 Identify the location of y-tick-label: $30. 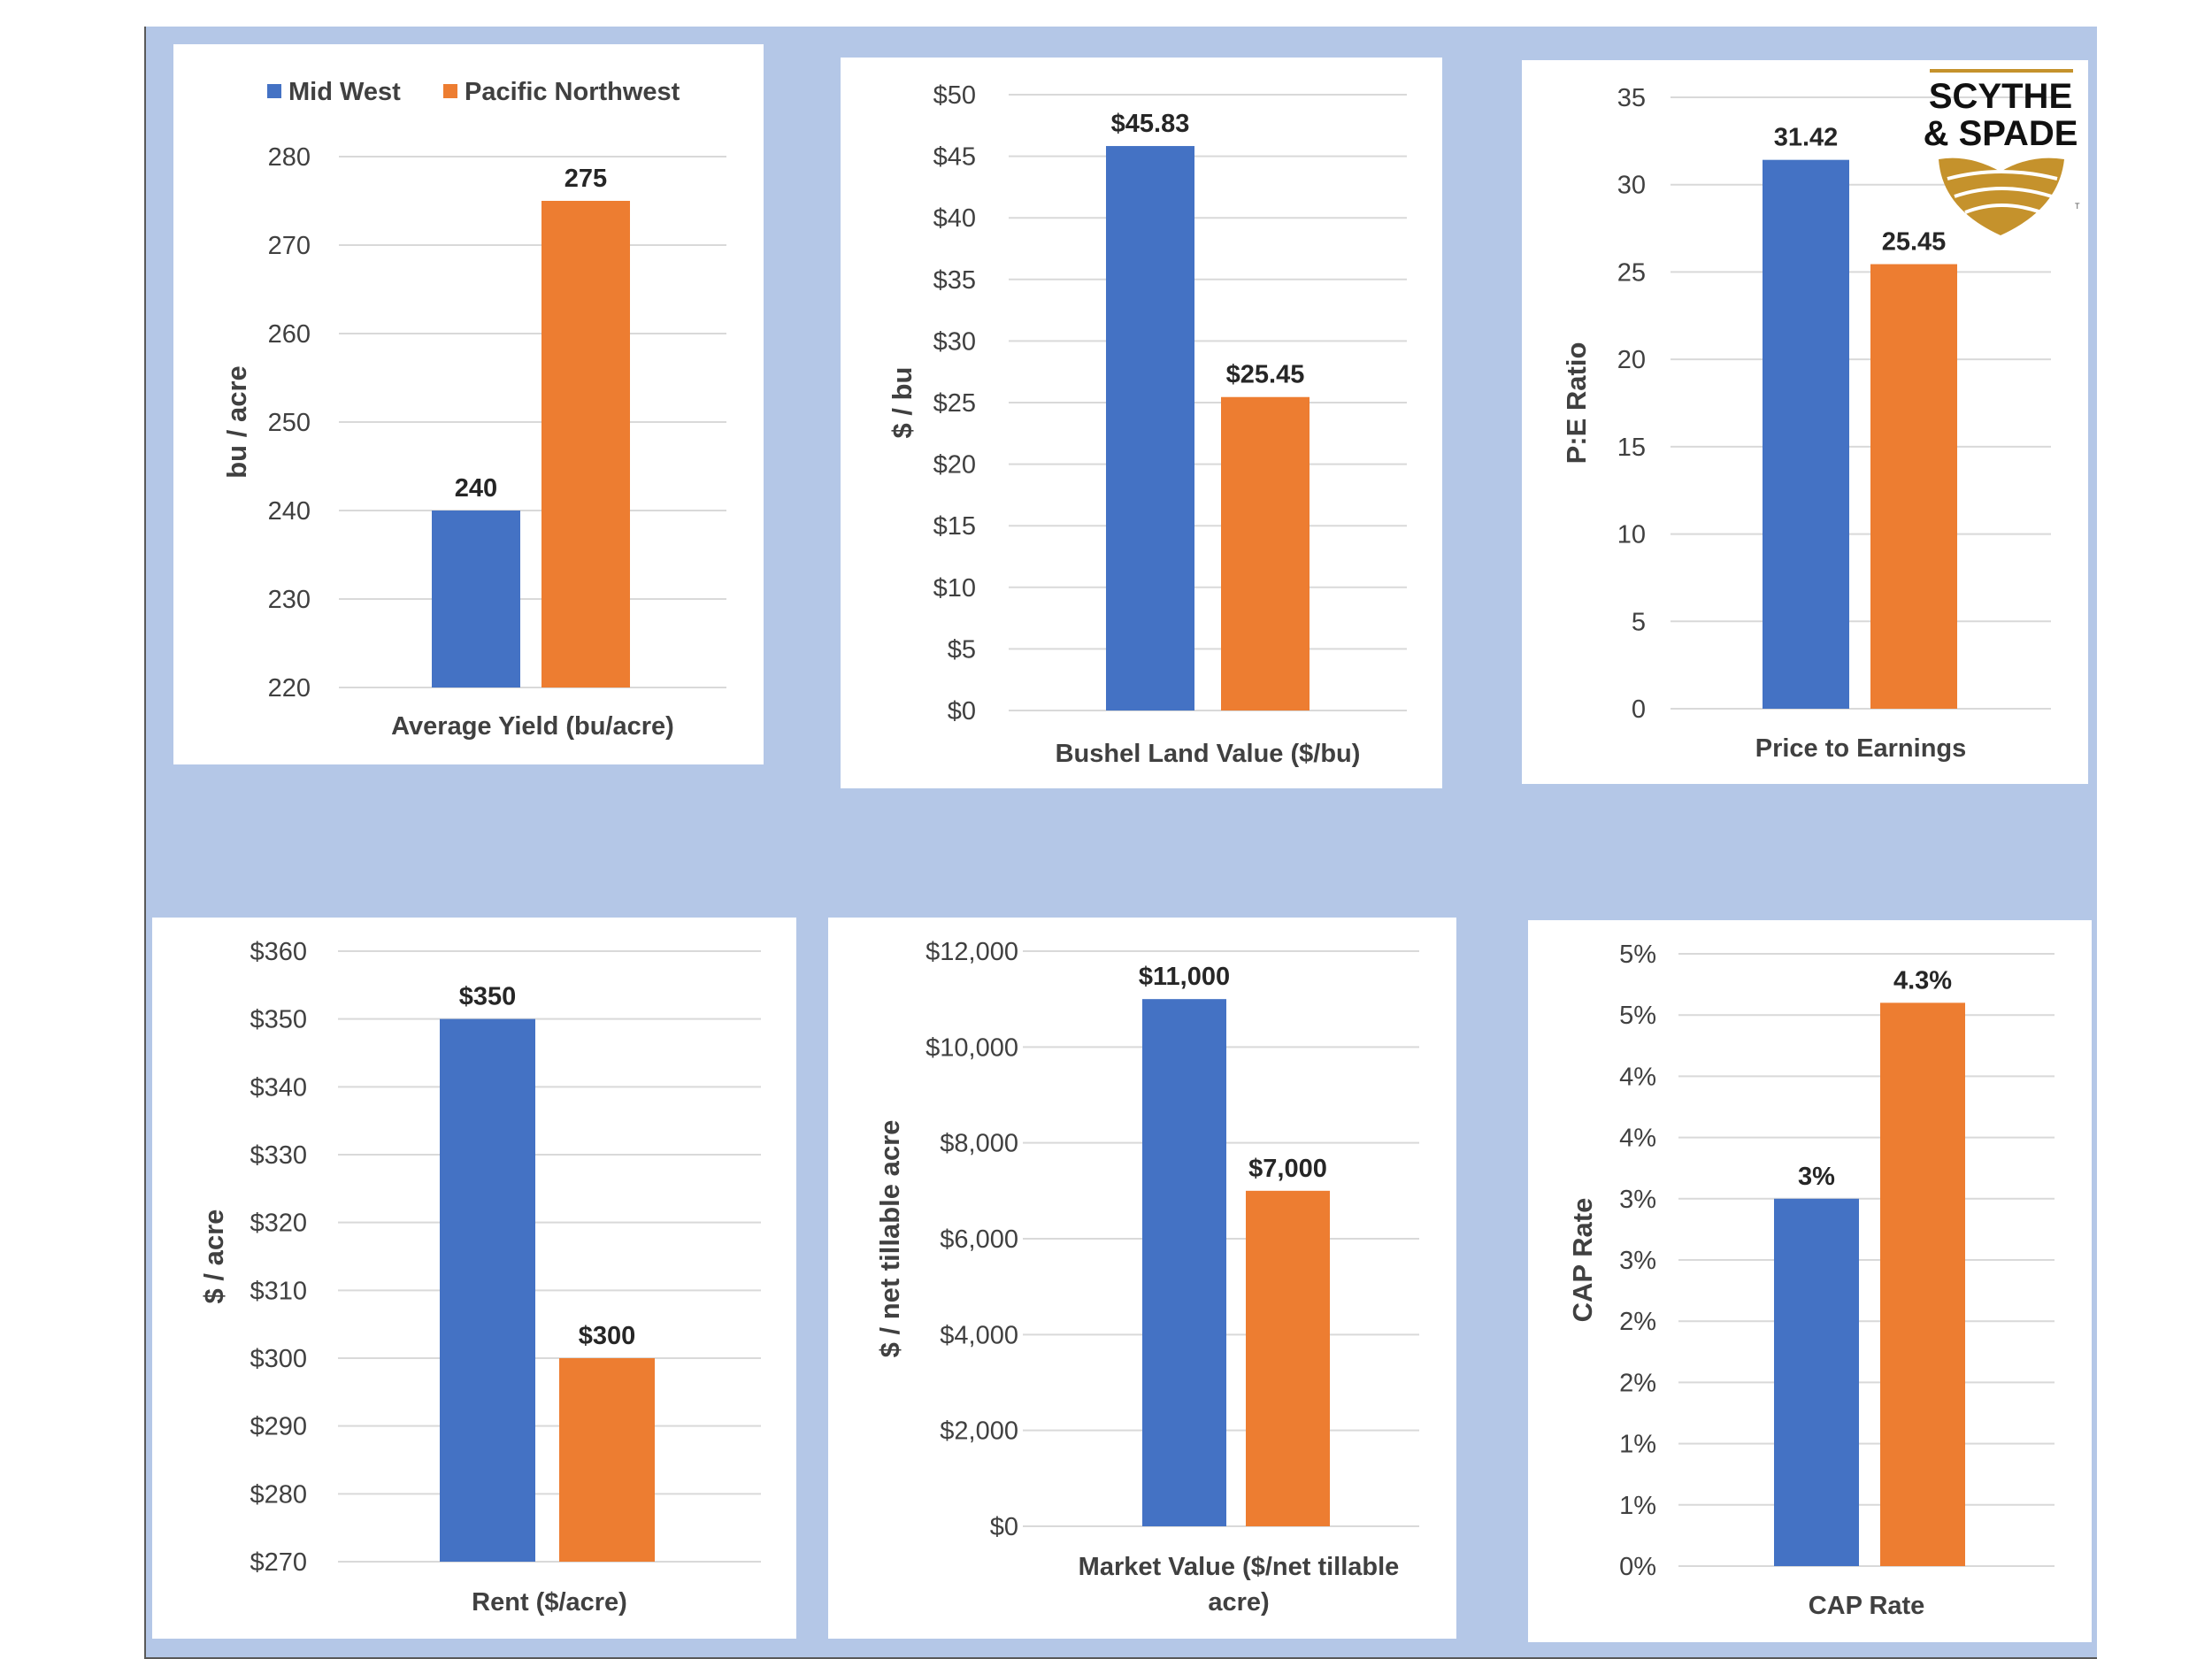
(955, 341).